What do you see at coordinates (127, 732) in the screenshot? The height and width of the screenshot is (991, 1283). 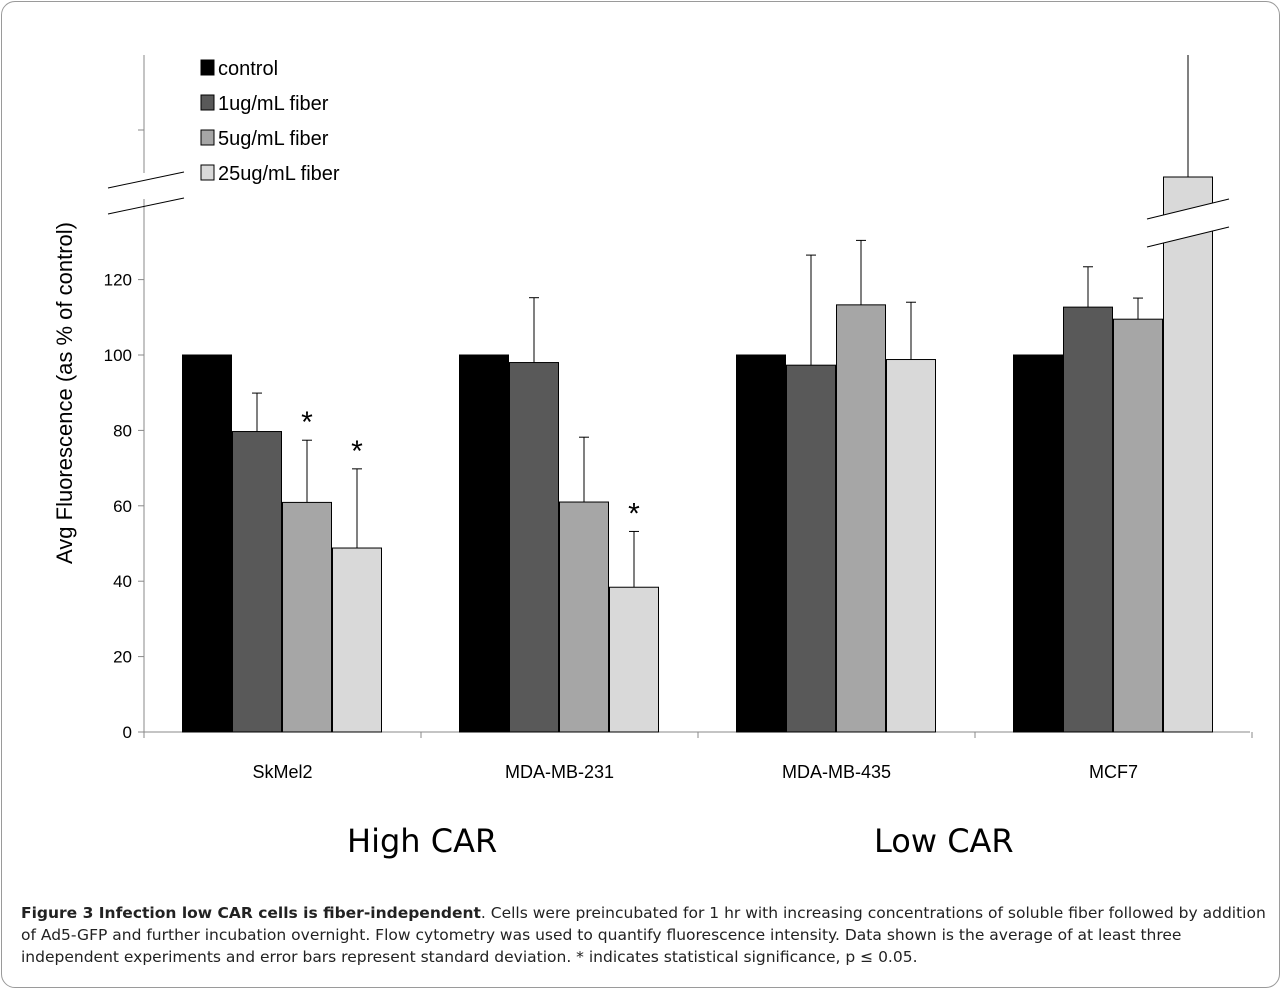 I see `y-tick-label: 0` at bounding box center [127, 732].